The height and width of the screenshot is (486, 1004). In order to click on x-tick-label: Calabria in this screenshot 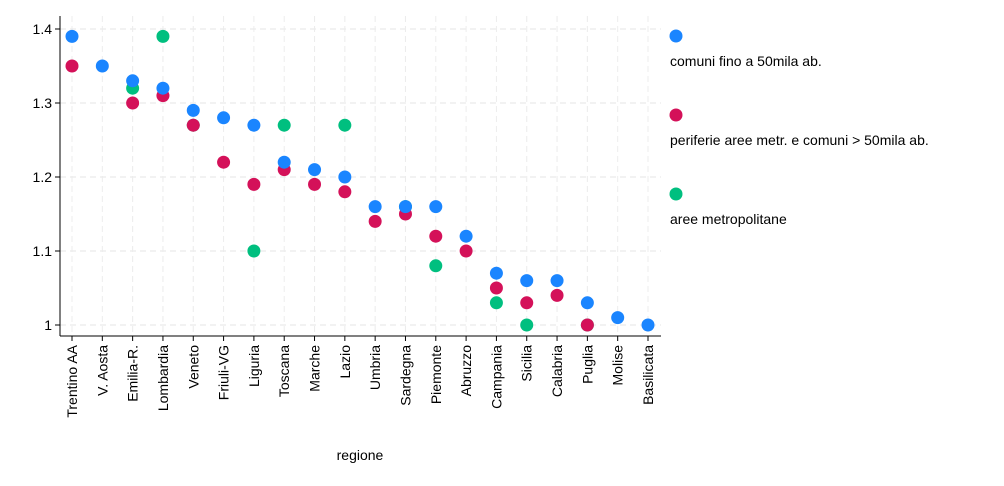, I will do `click(557, 371)`.